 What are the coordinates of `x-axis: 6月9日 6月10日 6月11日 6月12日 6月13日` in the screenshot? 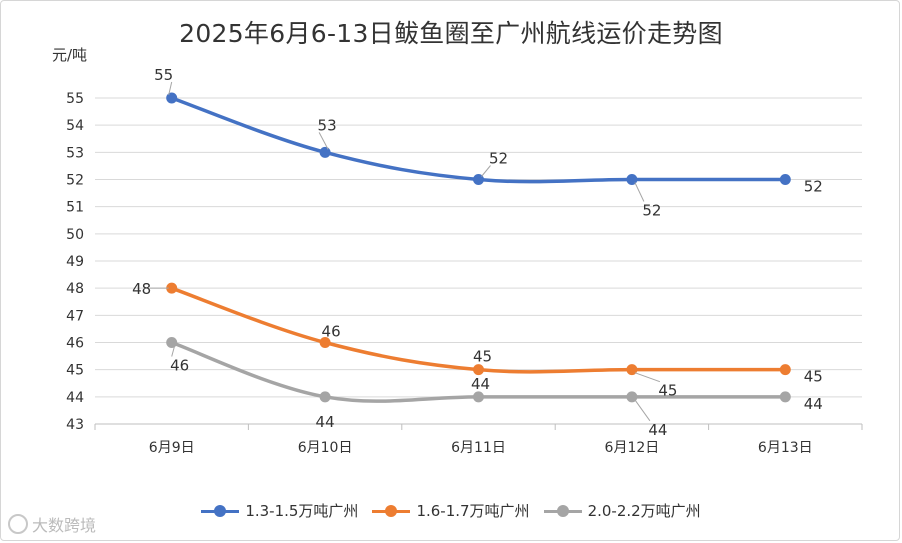 It's located at (478, 440).